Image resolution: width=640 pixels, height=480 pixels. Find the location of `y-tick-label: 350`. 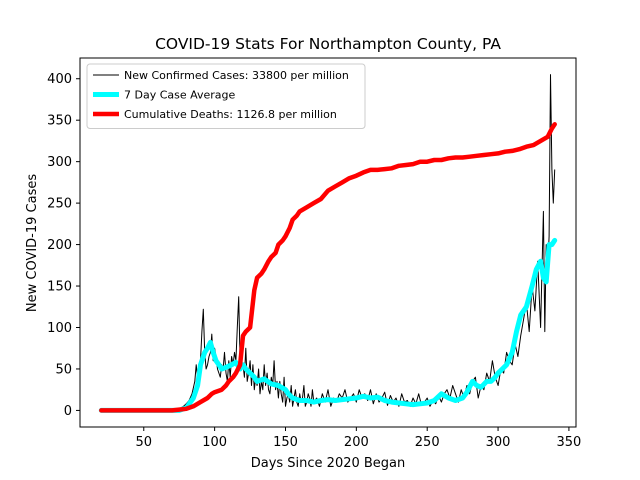

y-tick-label: 350 is located at coordinates (59, 121).